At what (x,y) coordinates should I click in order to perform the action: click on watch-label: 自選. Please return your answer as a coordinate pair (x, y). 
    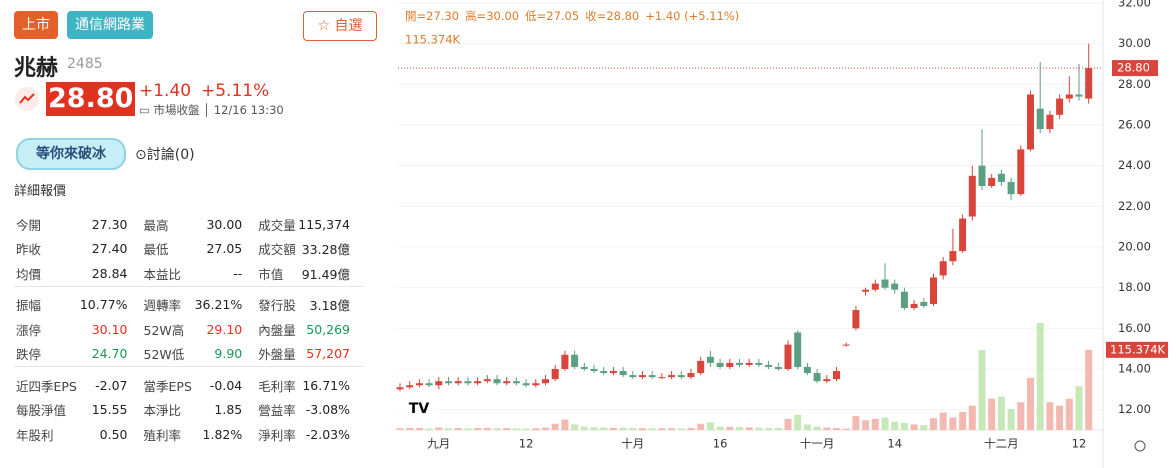
    Looking at the image, I should click on (348, 26).